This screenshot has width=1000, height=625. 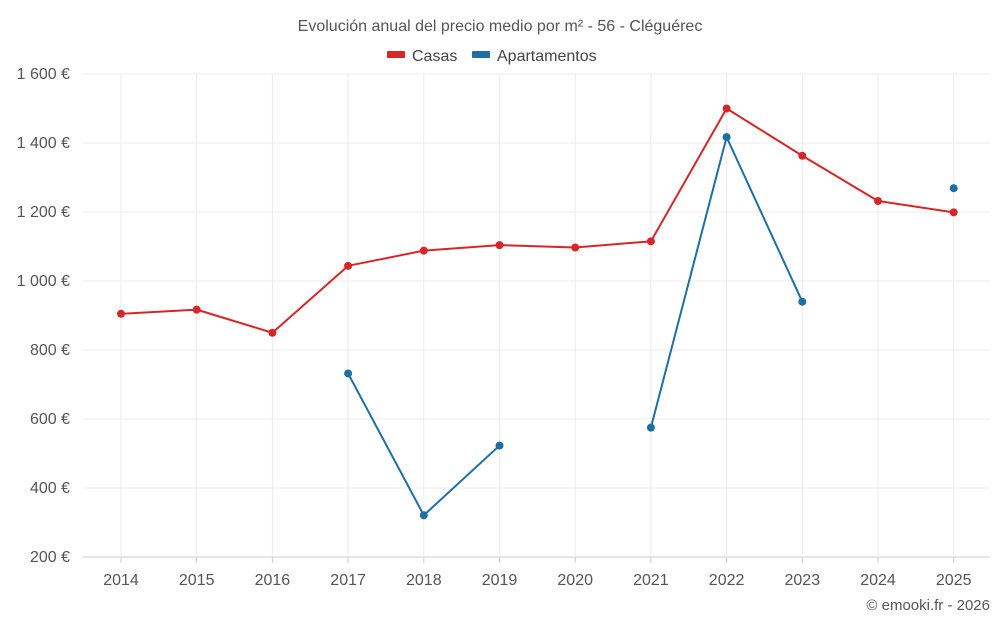 I want to click on legend-item-casas: Casas, so click(x=422, y=56).